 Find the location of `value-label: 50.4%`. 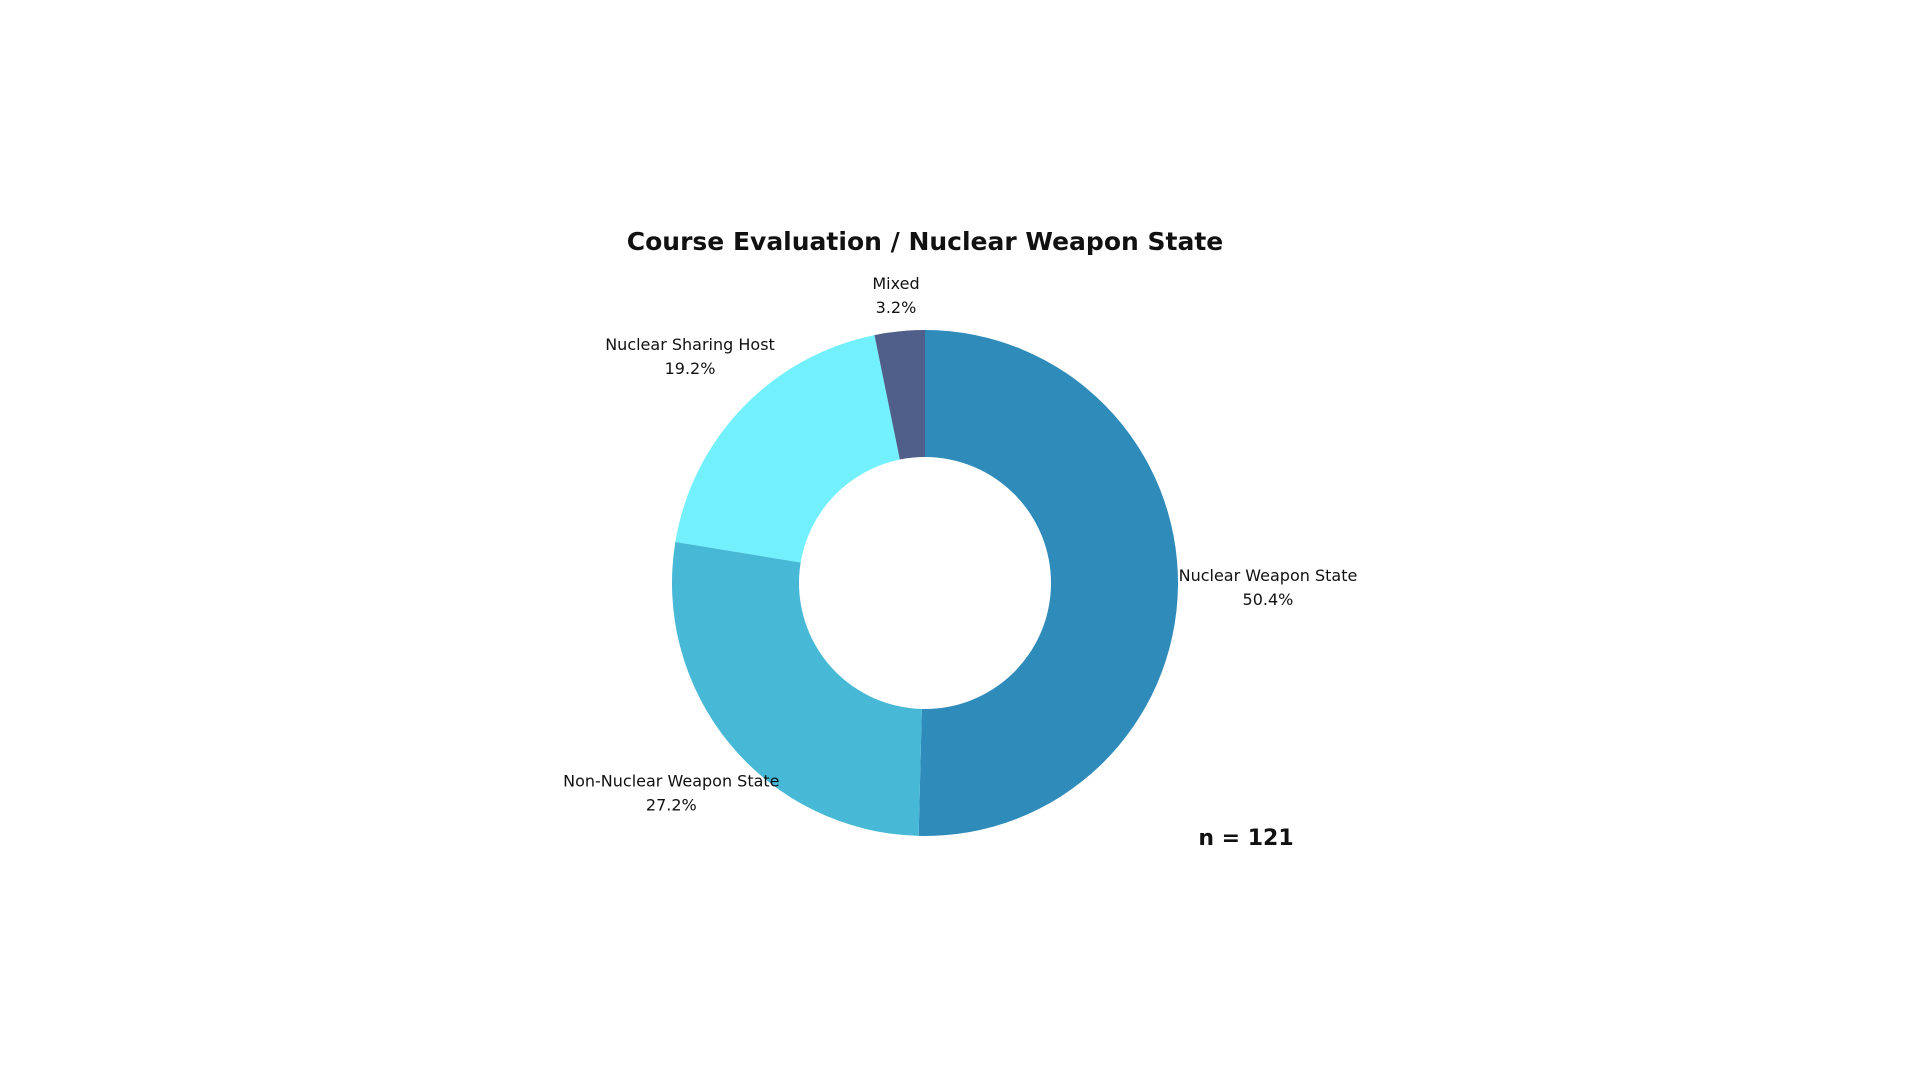

value-label: 50.4% is located at coordinates (1268, 599).